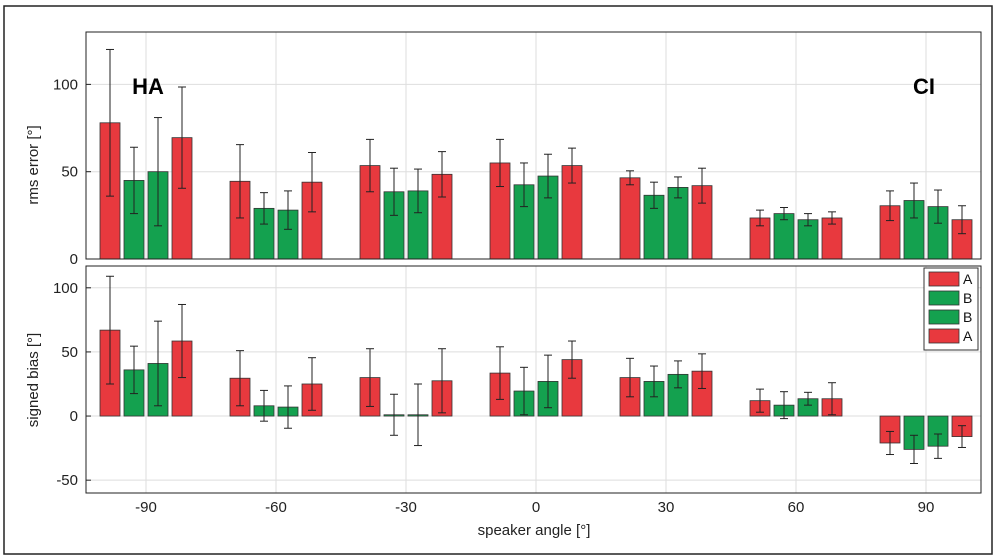 The image size is (998, 557). What do you see at coordinates (69, 172) in the screenshot?
I see `top-ytick-label: 50` at bounding box center [69, 172].